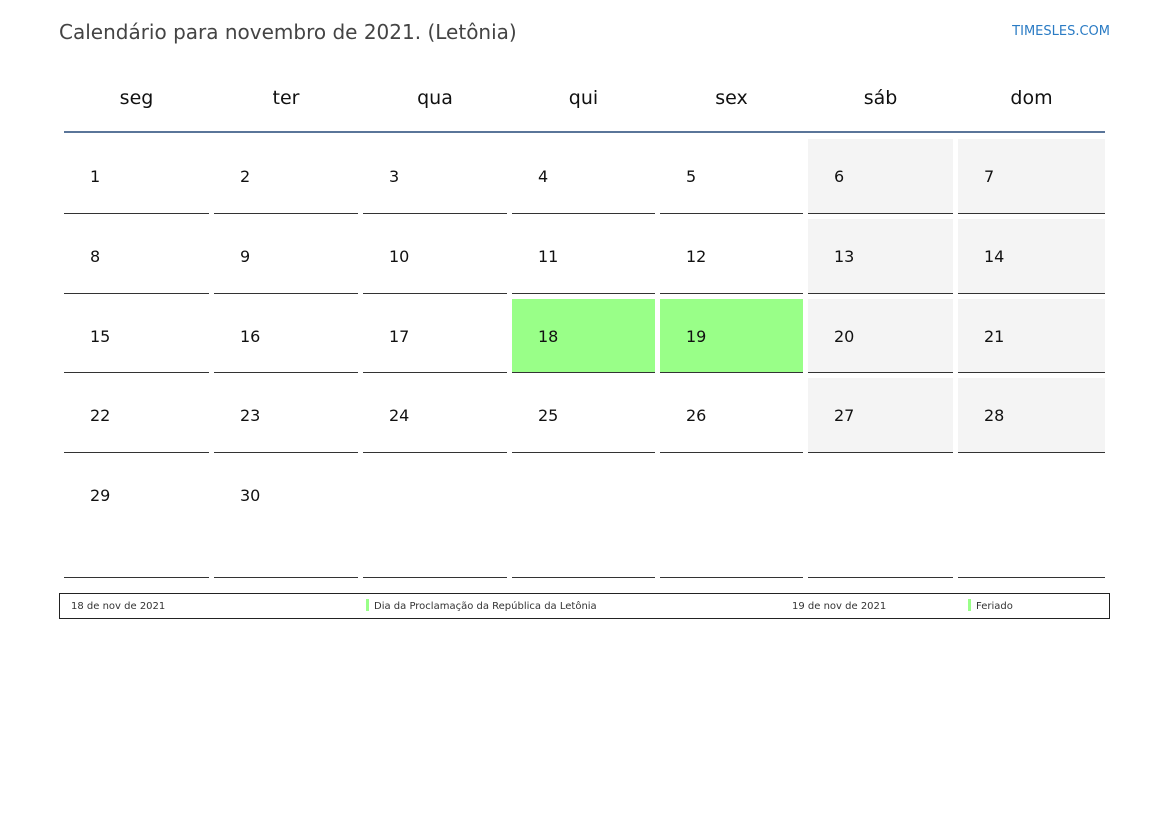 Image resolution: width=1169 pixels, height=827 pixels. Describe the element at coordinates (435, 98) in the screenshot. I see `weekday-header: qua` at that location.